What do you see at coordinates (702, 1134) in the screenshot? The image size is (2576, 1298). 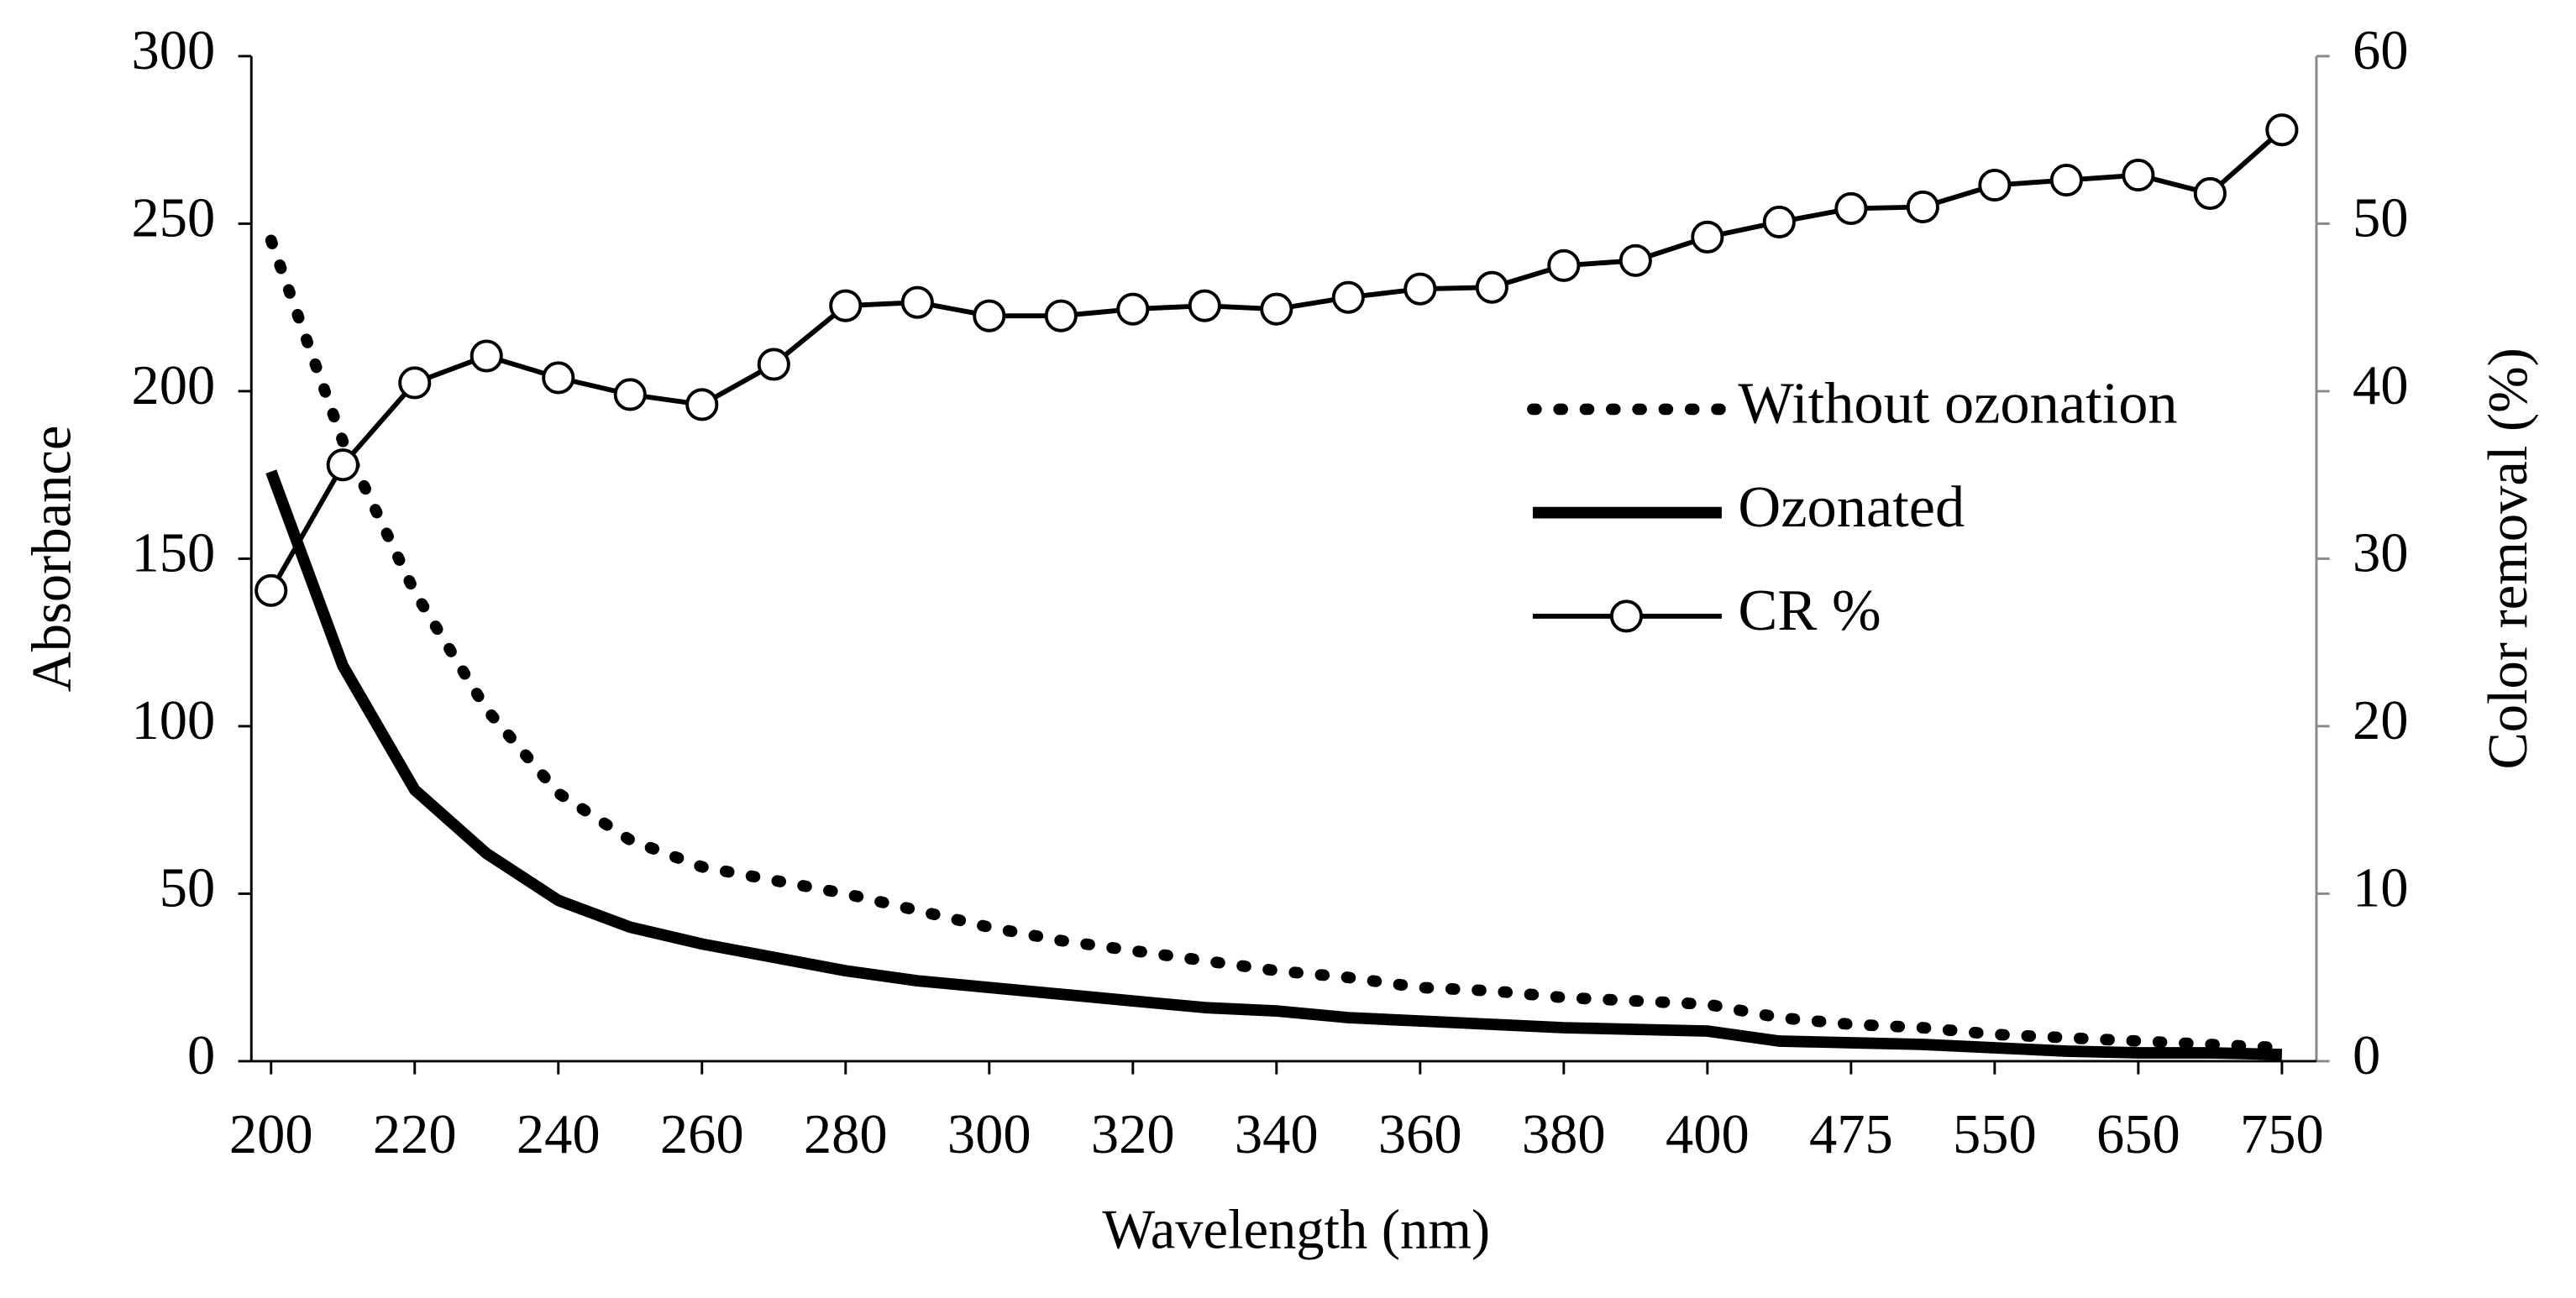 I see `x-tick-label: 260` at bounding box center [702, 1134].